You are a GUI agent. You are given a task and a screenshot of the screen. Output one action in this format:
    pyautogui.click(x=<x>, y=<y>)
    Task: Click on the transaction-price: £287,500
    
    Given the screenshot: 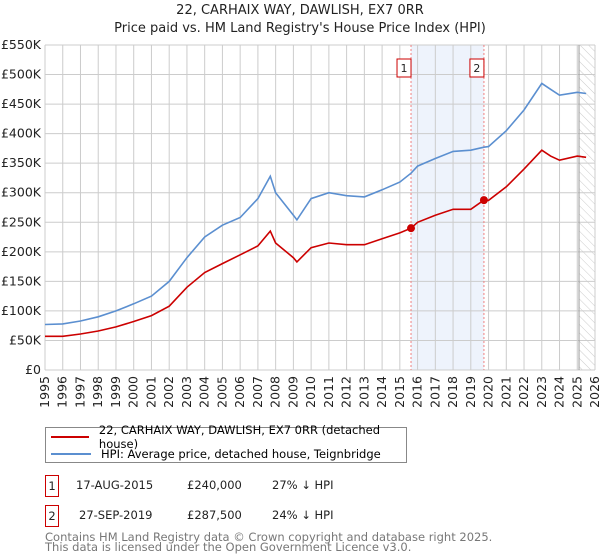 What is the action you would take?
    pyautogui.click(x=214, y=515)
    